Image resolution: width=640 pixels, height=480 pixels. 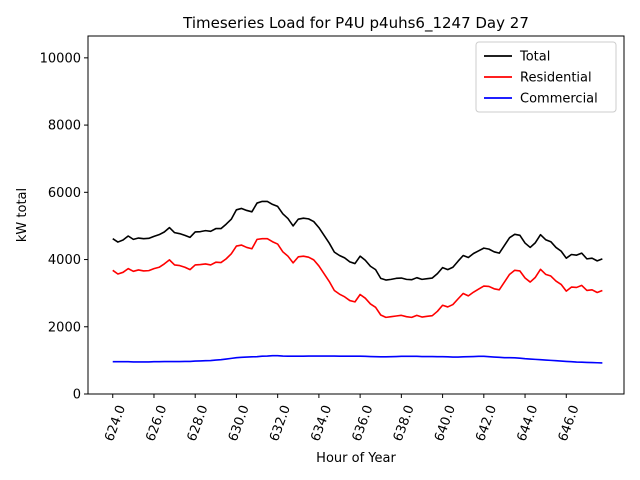 What do you see at coordinates (357, 359) in the screenshot?
I see `series-line-commercial` at bounding box center [357, 359].